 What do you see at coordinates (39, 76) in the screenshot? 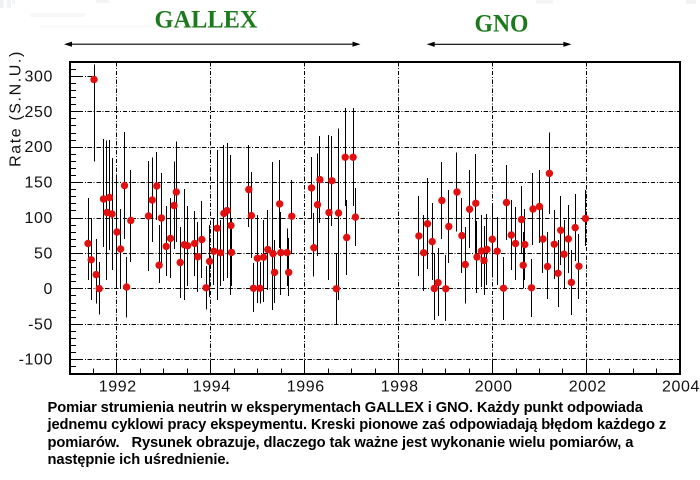
I see `svg-text: 300` at bounding box center [39, 76].